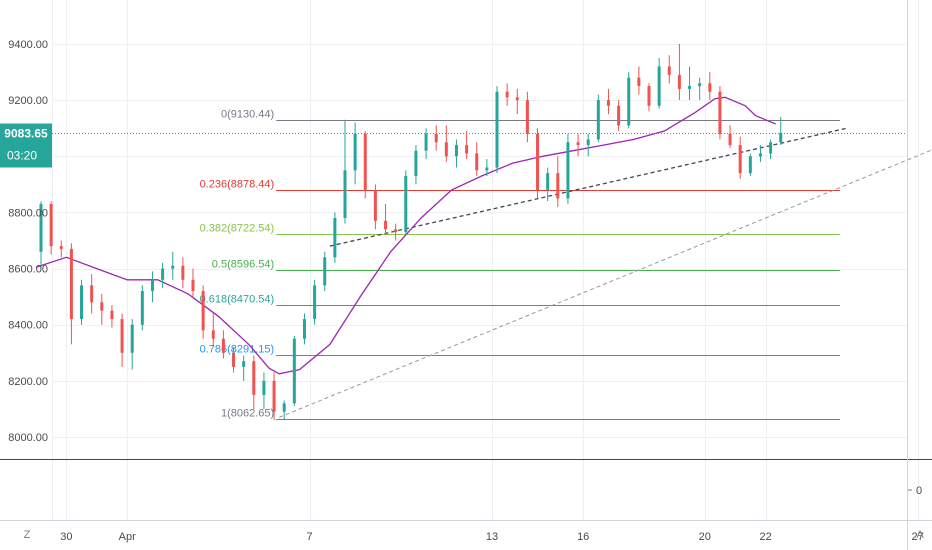  What do you see at coordinates (26, 145) in the screenshot?
I see `price-label: 9083.65 03:20` at bounding box center [26, 145].